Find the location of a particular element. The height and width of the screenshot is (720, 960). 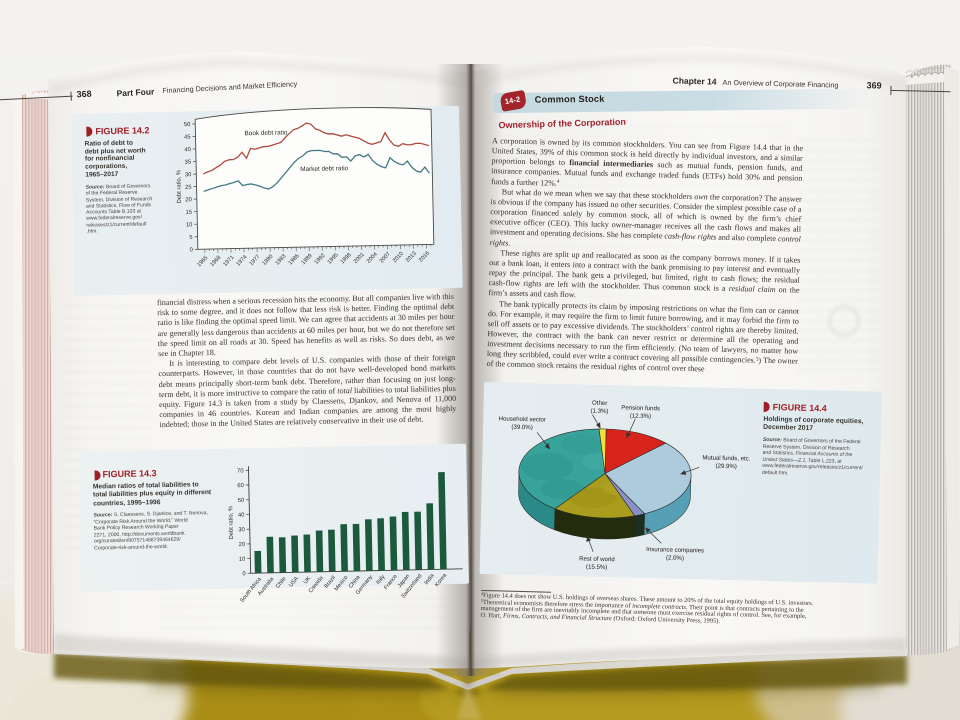

svg-text: 1968 is located at coordinates (215, 261).